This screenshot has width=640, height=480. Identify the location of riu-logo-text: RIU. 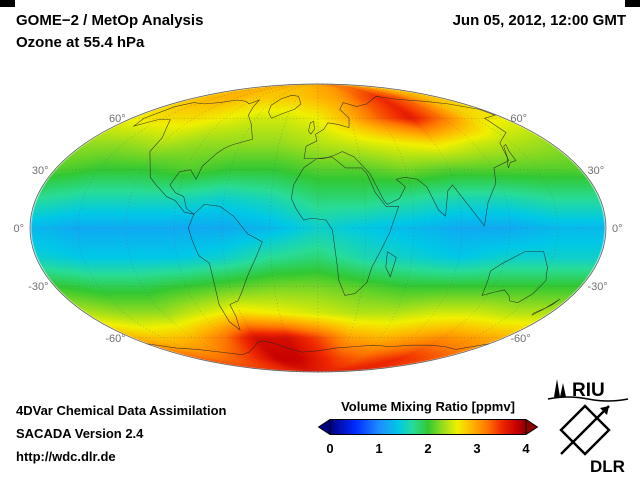
(588, 390).